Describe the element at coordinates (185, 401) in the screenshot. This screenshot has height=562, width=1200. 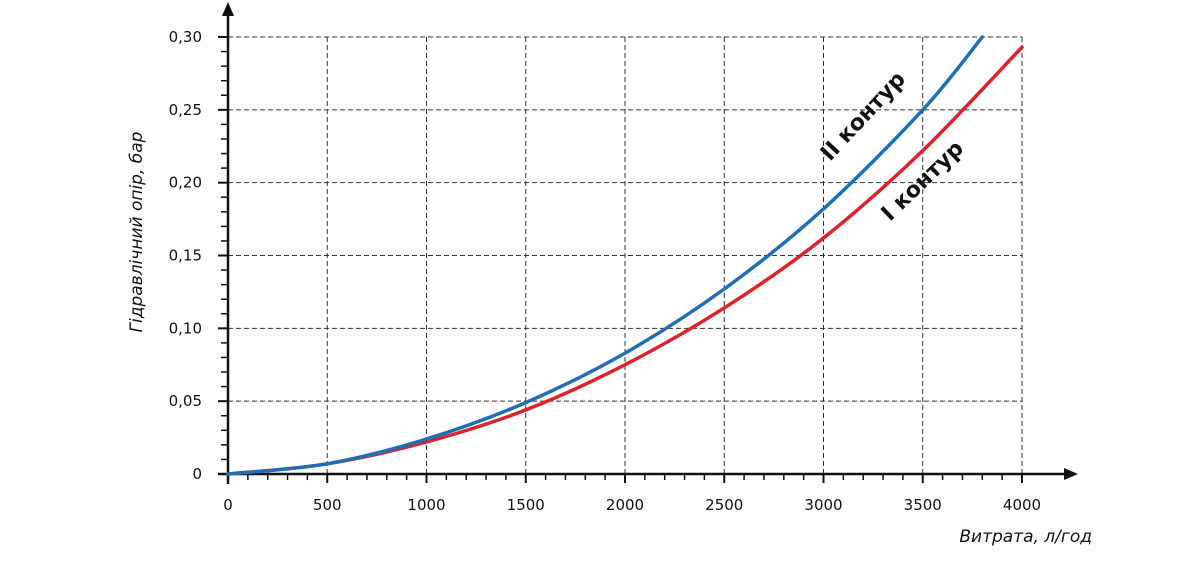
I see `y-tick-label: 0,05` at that location.